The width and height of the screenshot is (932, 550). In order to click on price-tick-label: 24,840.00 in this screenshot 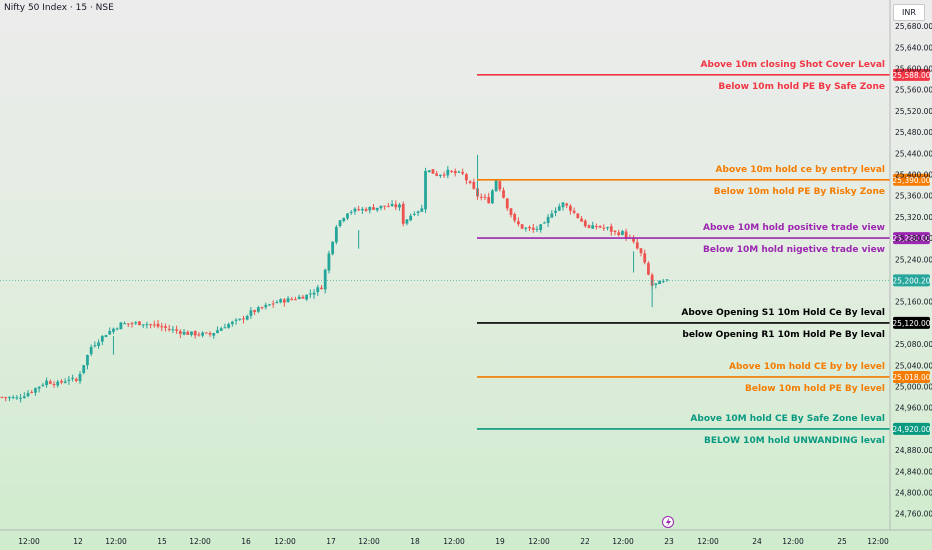, I will do `click(913, 471)`.